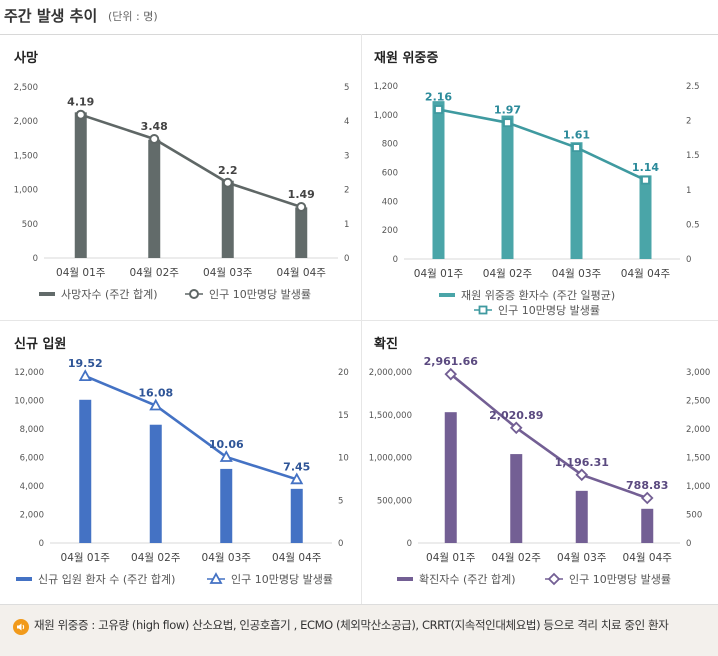  What do you see at coordinates (538, 295) in the screenshot?
I see `legend-label-bar: 재원 위중증 환자수 (주간 일평균)` at bounding box center [538, 295].